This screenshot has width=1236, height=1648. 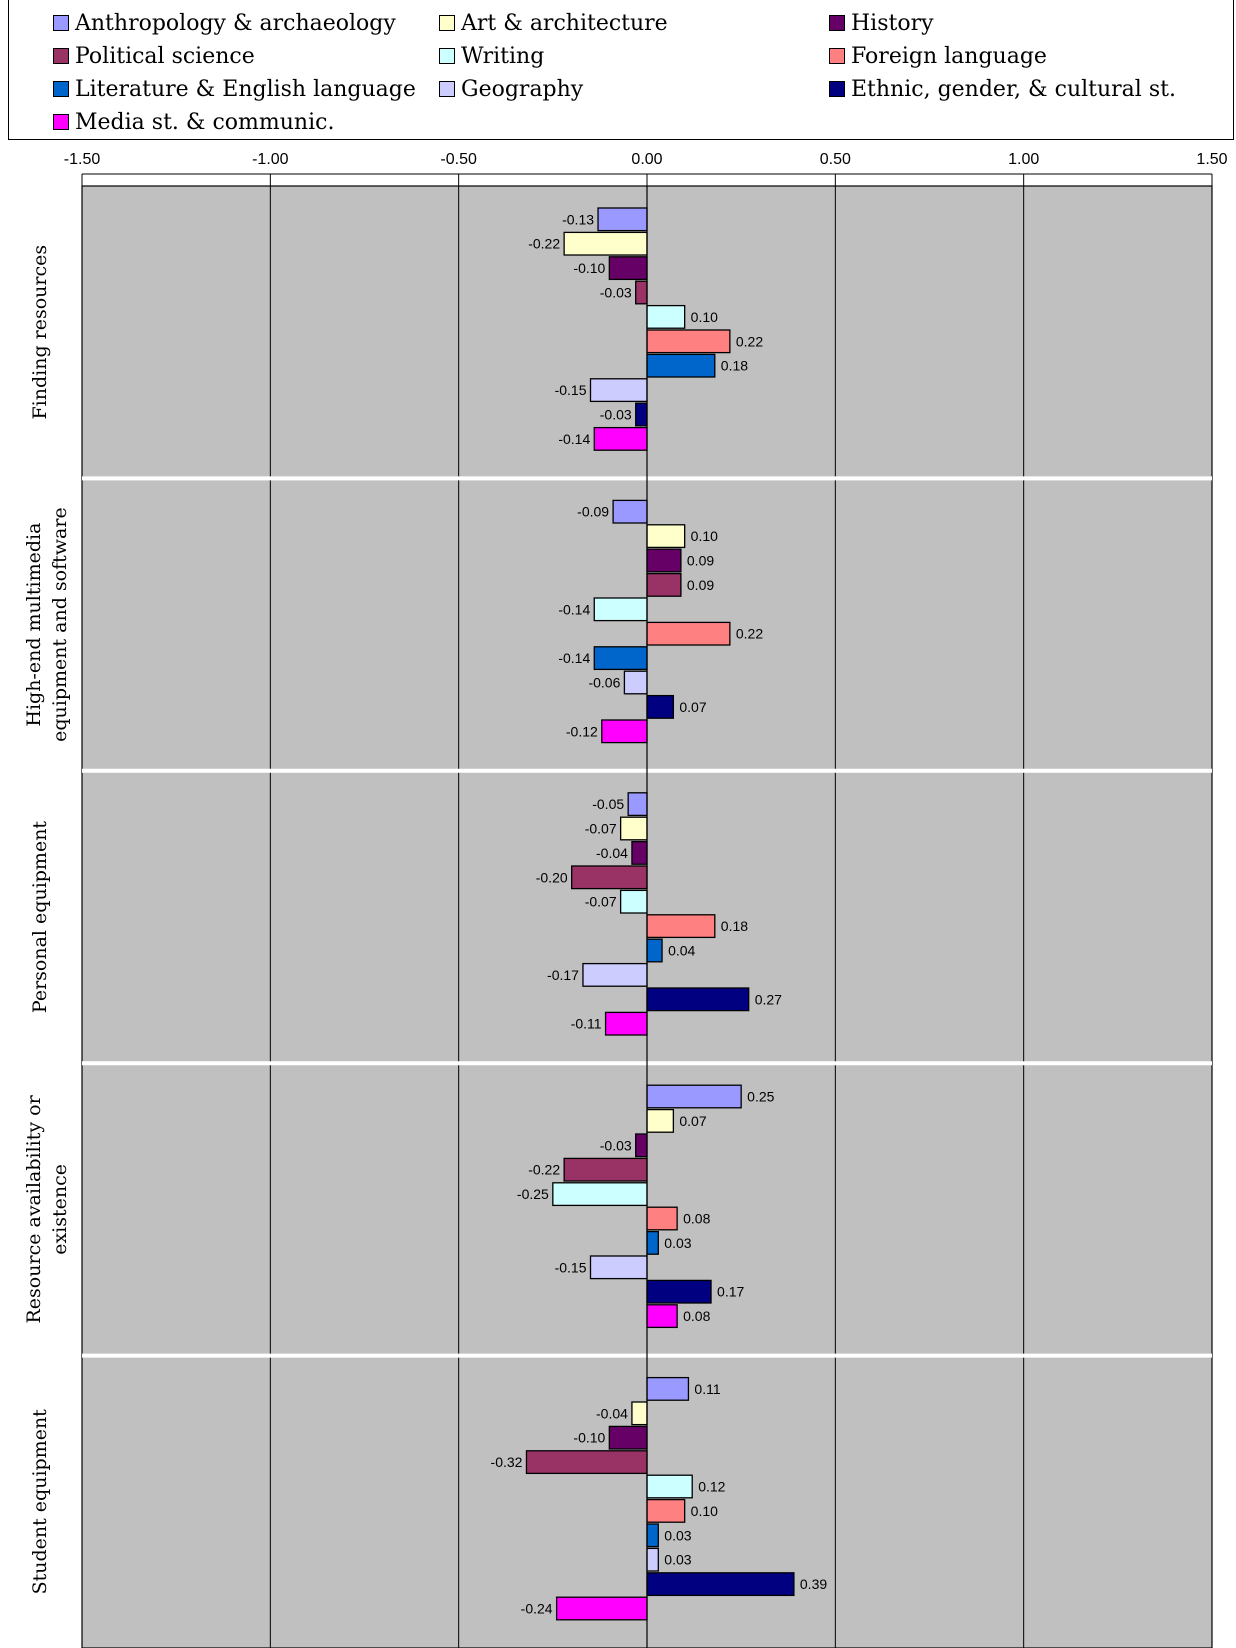 What do you see at coordinates (1211, 159) in the screenshot?
I see `x-tick-label: 1.50` at bounding box center [1211, 159].